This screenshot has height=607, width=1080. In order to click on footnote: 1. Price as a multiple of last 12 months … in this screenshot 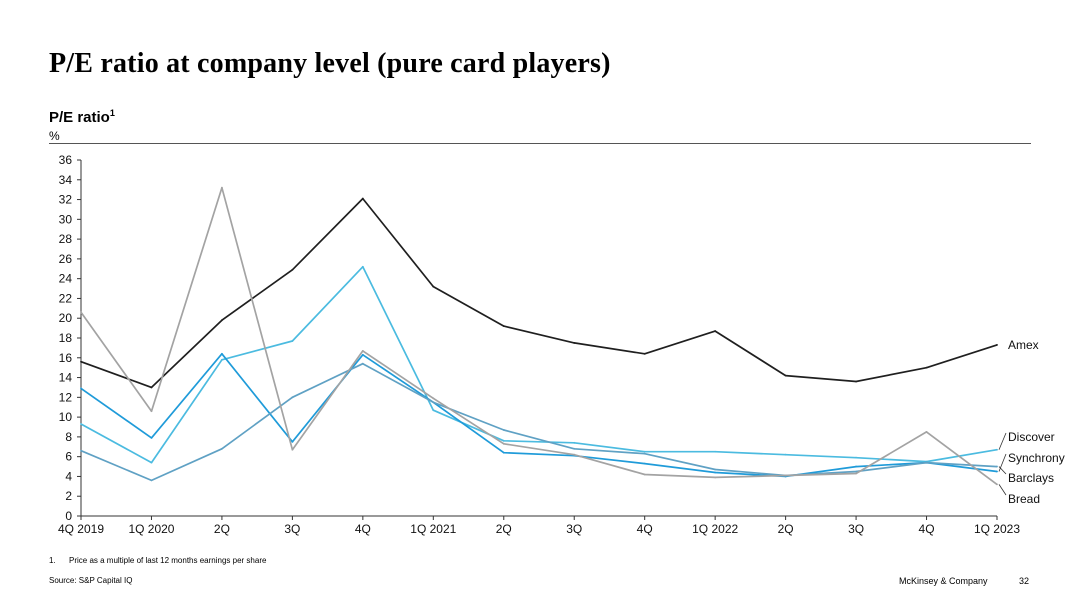, I will do `click(157, 560)`.